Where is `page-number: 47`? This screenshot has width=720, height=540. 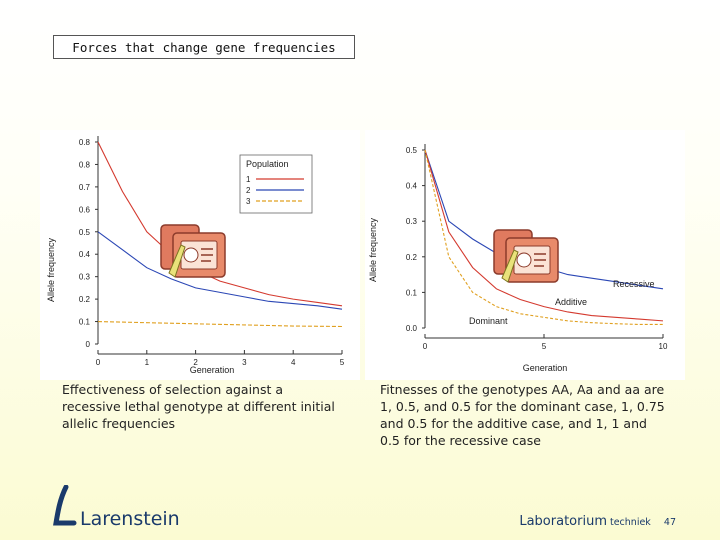 page-number: 47 is located at coordinates (669, 522).